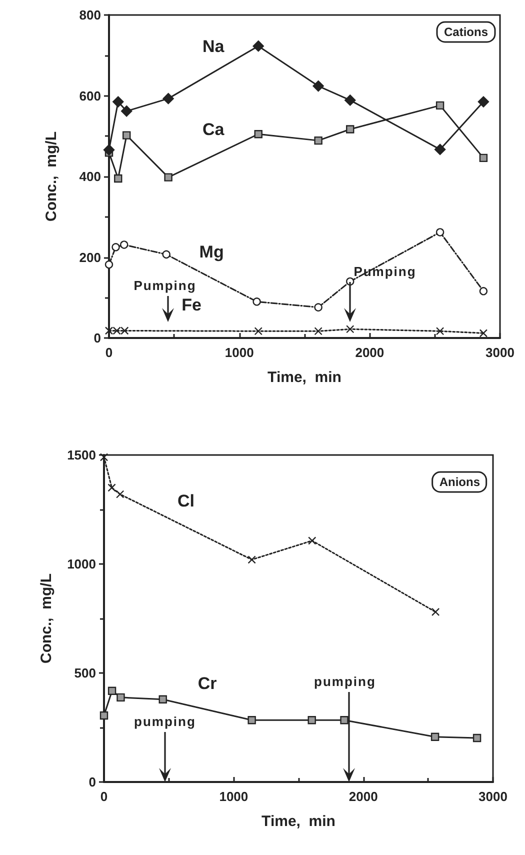 The image size is (525, 855). Describe the element at coordinates (90, 176) in the screenshot. I see `y-tick-label: 400` at that location.